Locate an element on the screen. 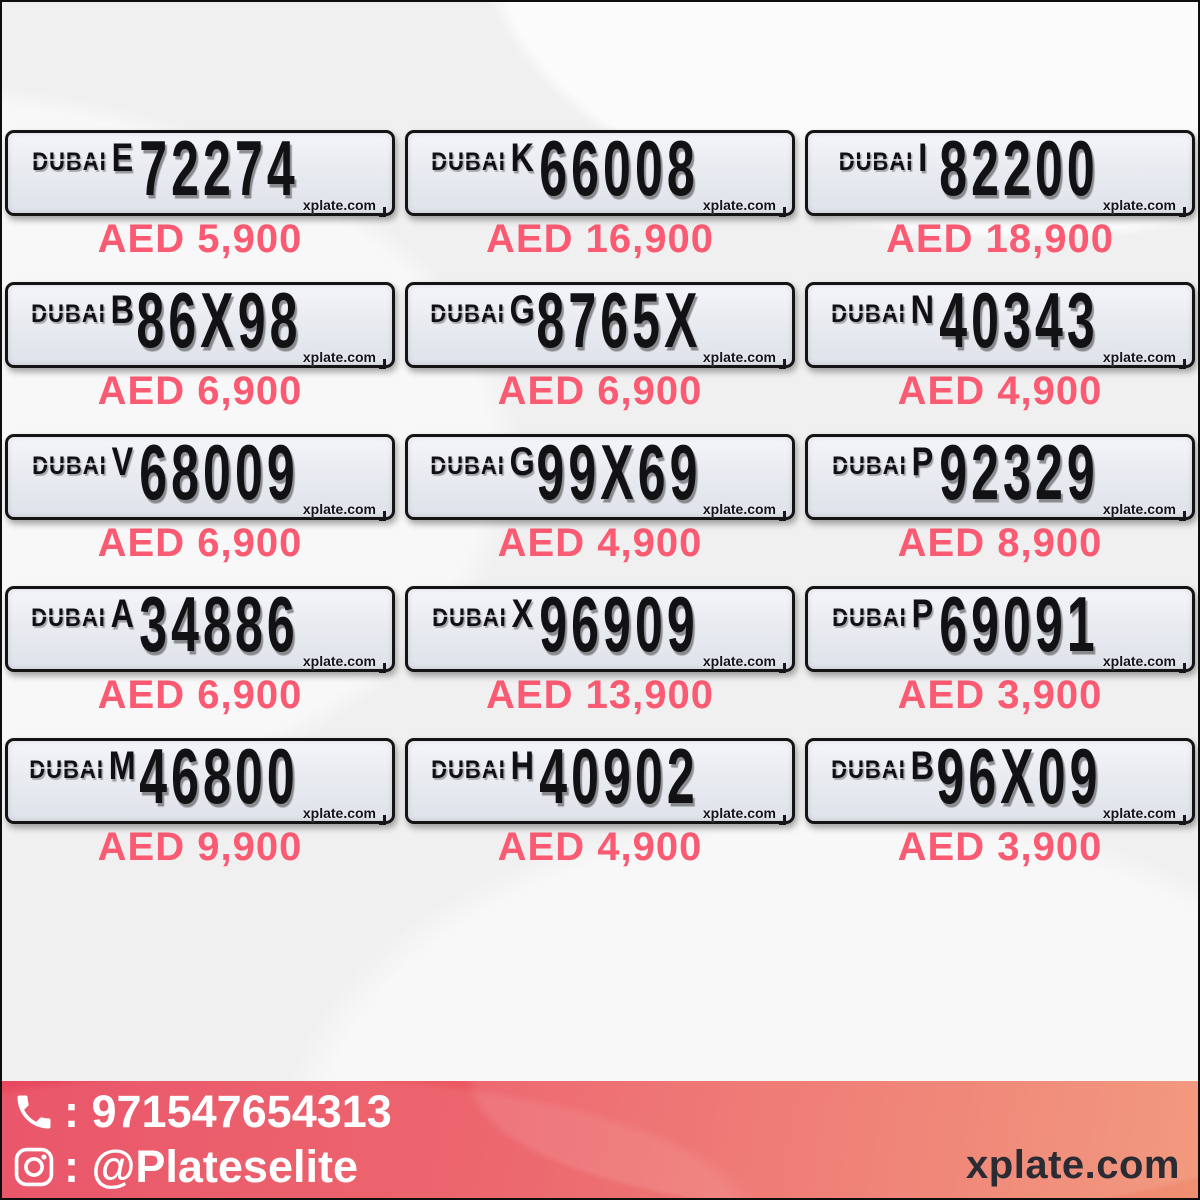 This screenshot has width=1200, height=1200. license-plate: DUBAI H 40902 xplate.com is located at coordinates (600, 779).